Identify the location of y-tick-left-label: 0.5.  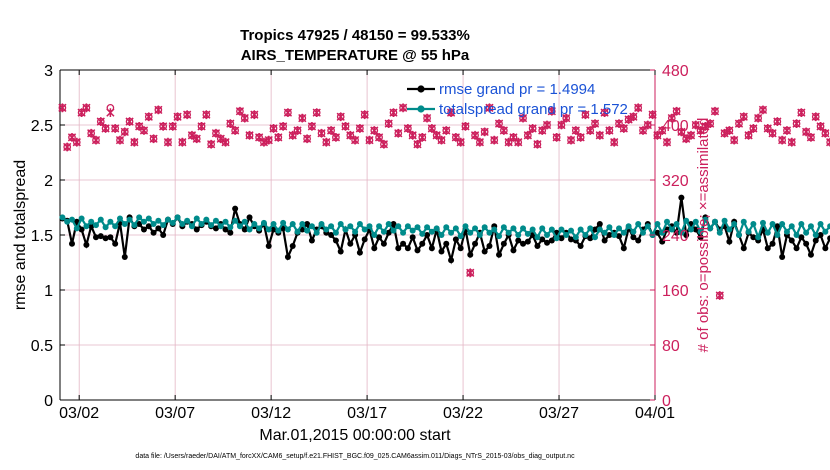
(42, 346).